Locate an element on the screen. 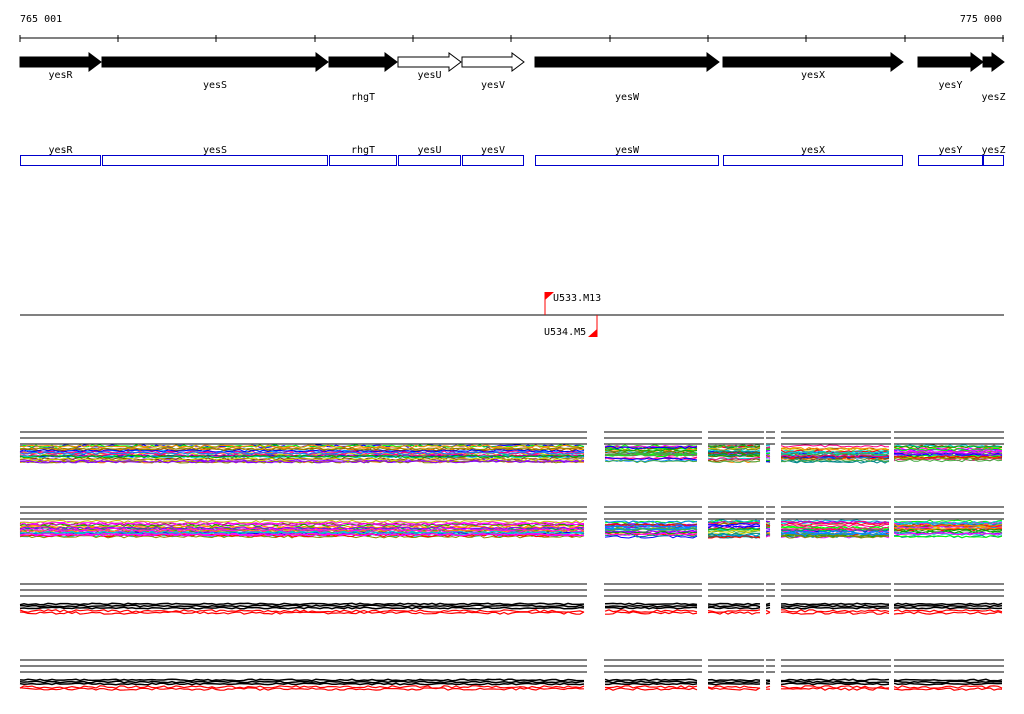 This screenshot has width=1024, height=714. gene-arrow-yesY: yesY is located at coordinates (950, 71).